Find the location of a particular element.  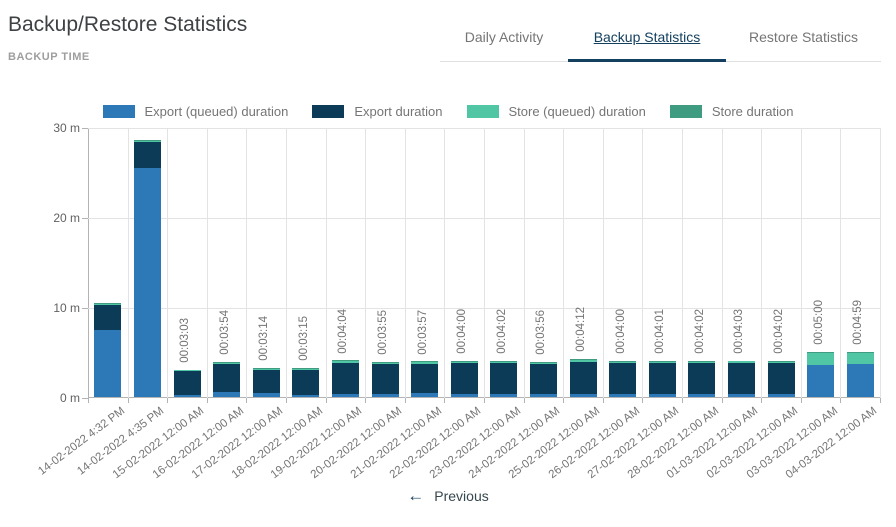

tab-backup-statistics: Backup Statistics is located at coordinates (647, 37).